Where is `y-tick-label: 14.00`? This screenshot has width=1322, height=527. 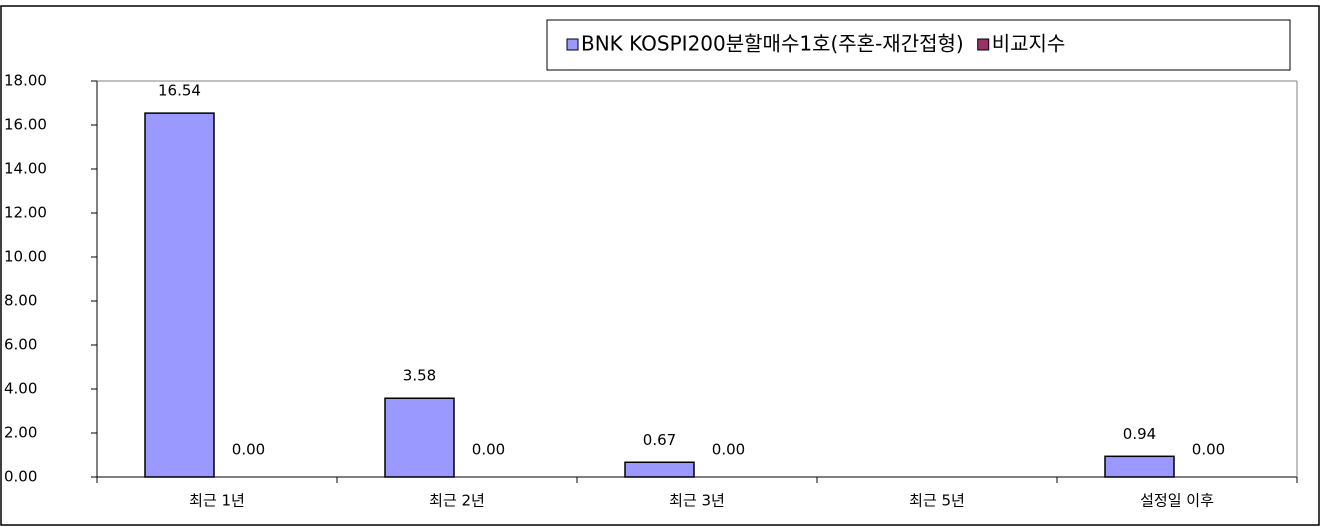
y-tick-label: 14.00 is located at coordinates (25, 169).